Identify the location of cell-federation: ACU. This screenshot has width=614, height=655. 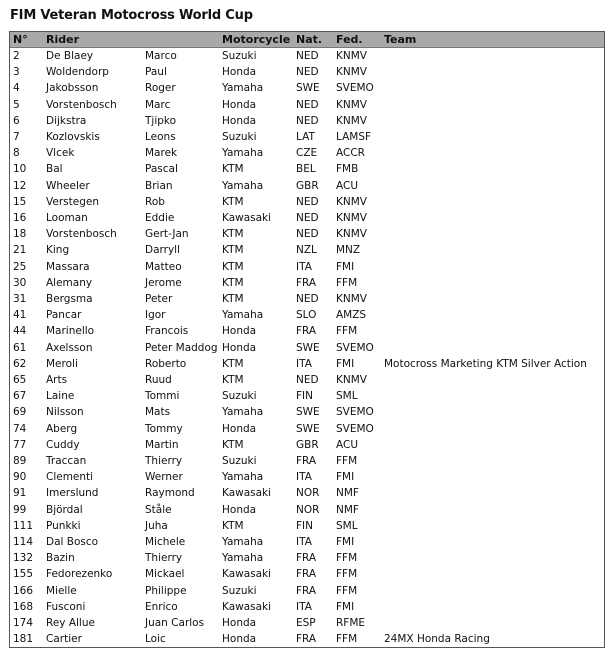
(347, 444).